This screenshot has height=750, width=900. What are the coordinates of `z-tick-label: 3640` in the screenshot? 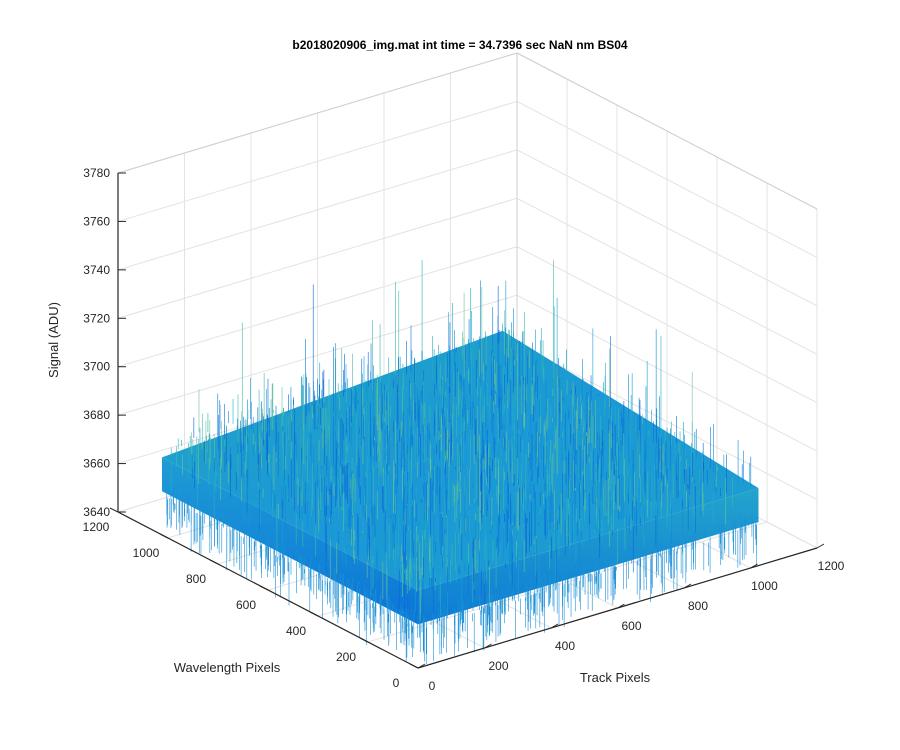 It's located at (96, 512).